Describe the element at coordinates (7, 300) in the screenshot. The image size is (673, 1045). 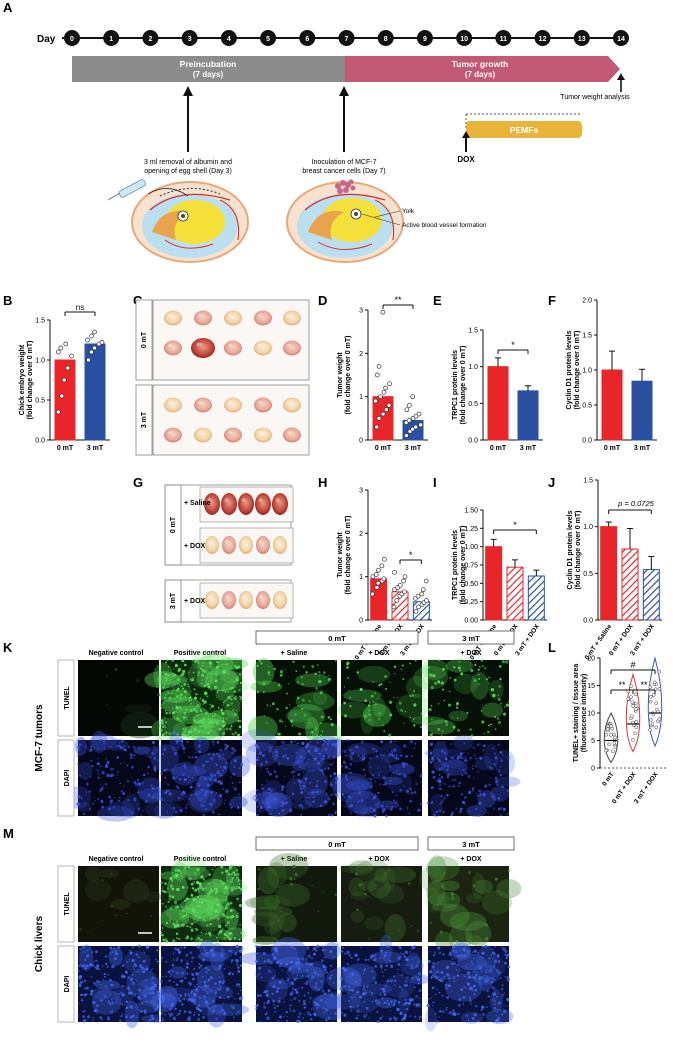
I see `panel-letter-b: B` at that location.